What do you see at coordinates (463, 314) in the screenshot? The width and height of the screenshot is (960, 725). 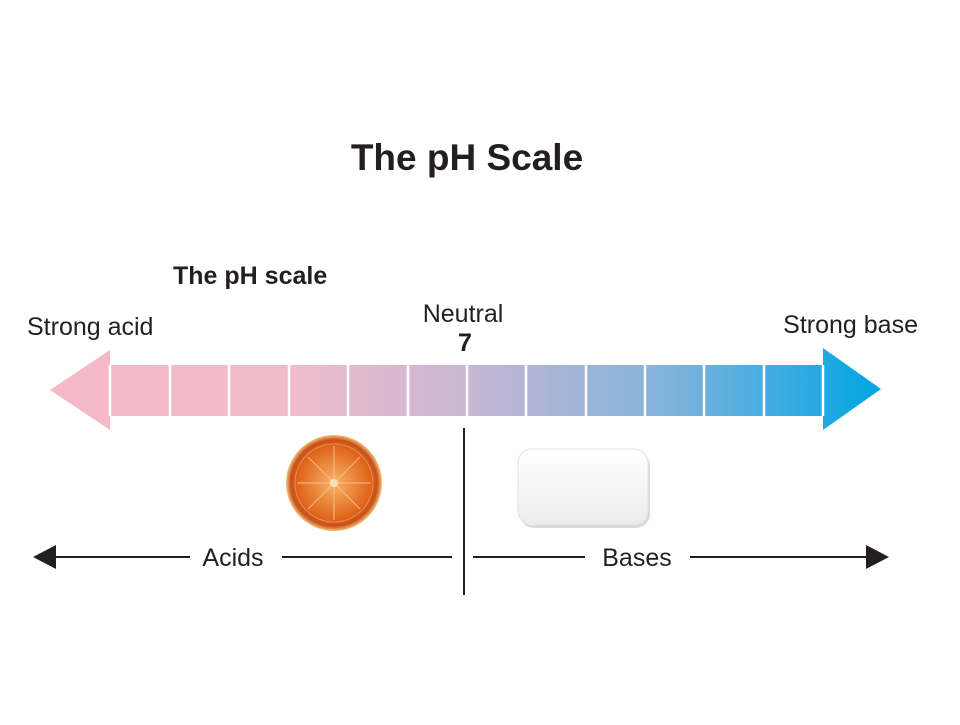 I see `neutral-label: Neutral` at bounding box center [463, 314].